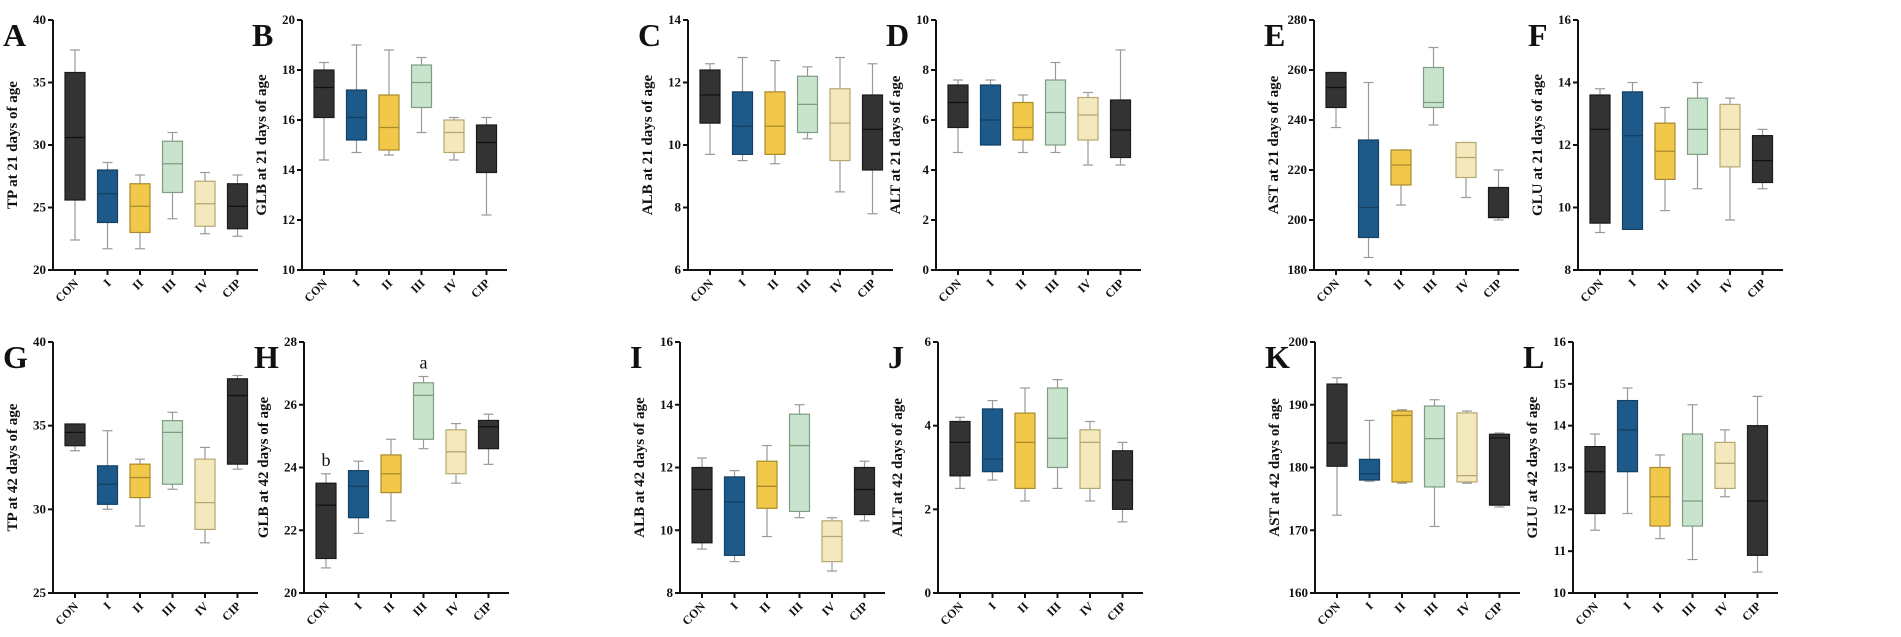 The height and width of the screenshot is (637, 1901). What do you see at coordinates (1559, 508) in the screenshot?
I see `y-tick-label: 12` at bounding box center [1559, 508].